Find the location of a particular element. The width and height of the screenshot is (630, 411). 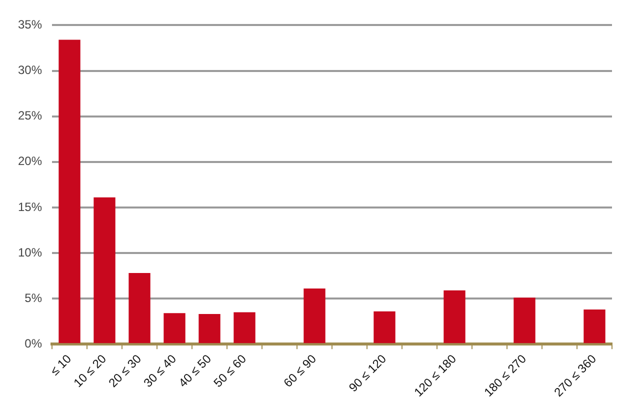

y-tick-label: 20% is located at coordinates (30, 161).